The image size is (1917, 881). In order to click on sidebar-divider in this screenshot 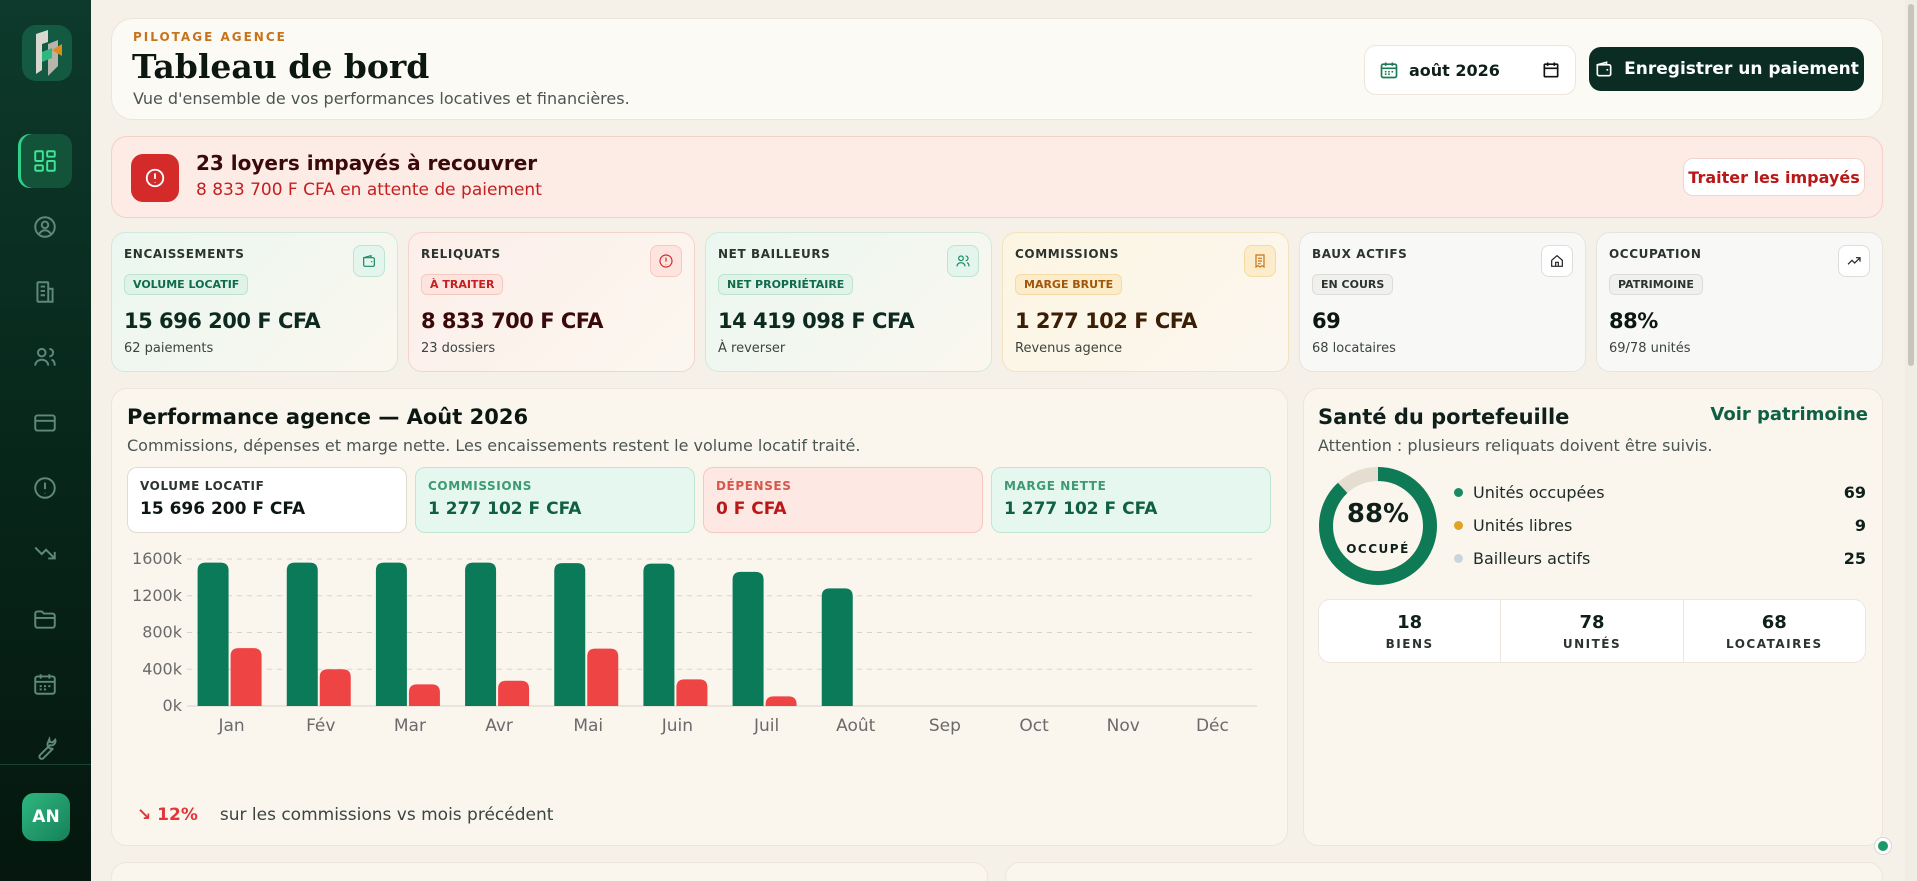, I will do `click(45, 764)`.